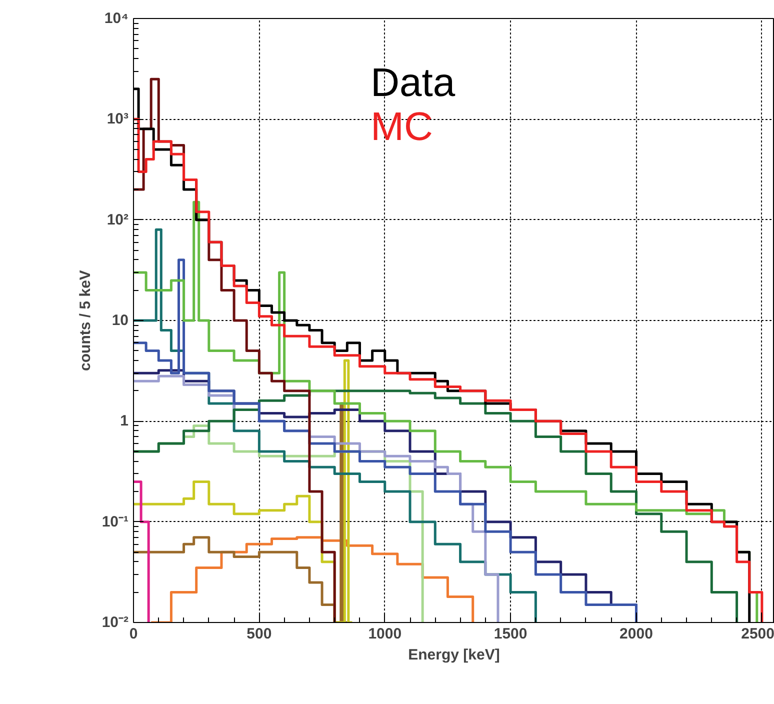 The image size is (774, 704). I want to click on x-tick-label: 1500, so click(511, 634).